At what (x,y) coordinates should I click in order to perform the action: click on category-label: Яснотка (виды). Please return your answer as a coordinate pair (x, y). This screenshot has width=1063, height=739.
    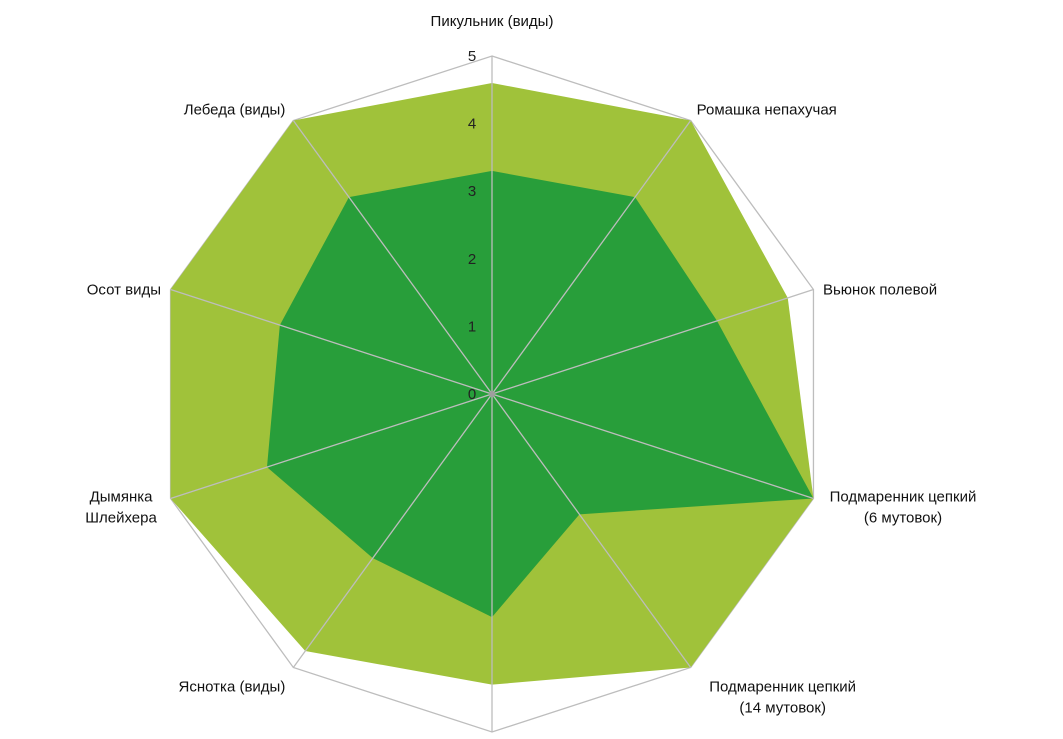
    Looking at the image, I should click on (232, 686).